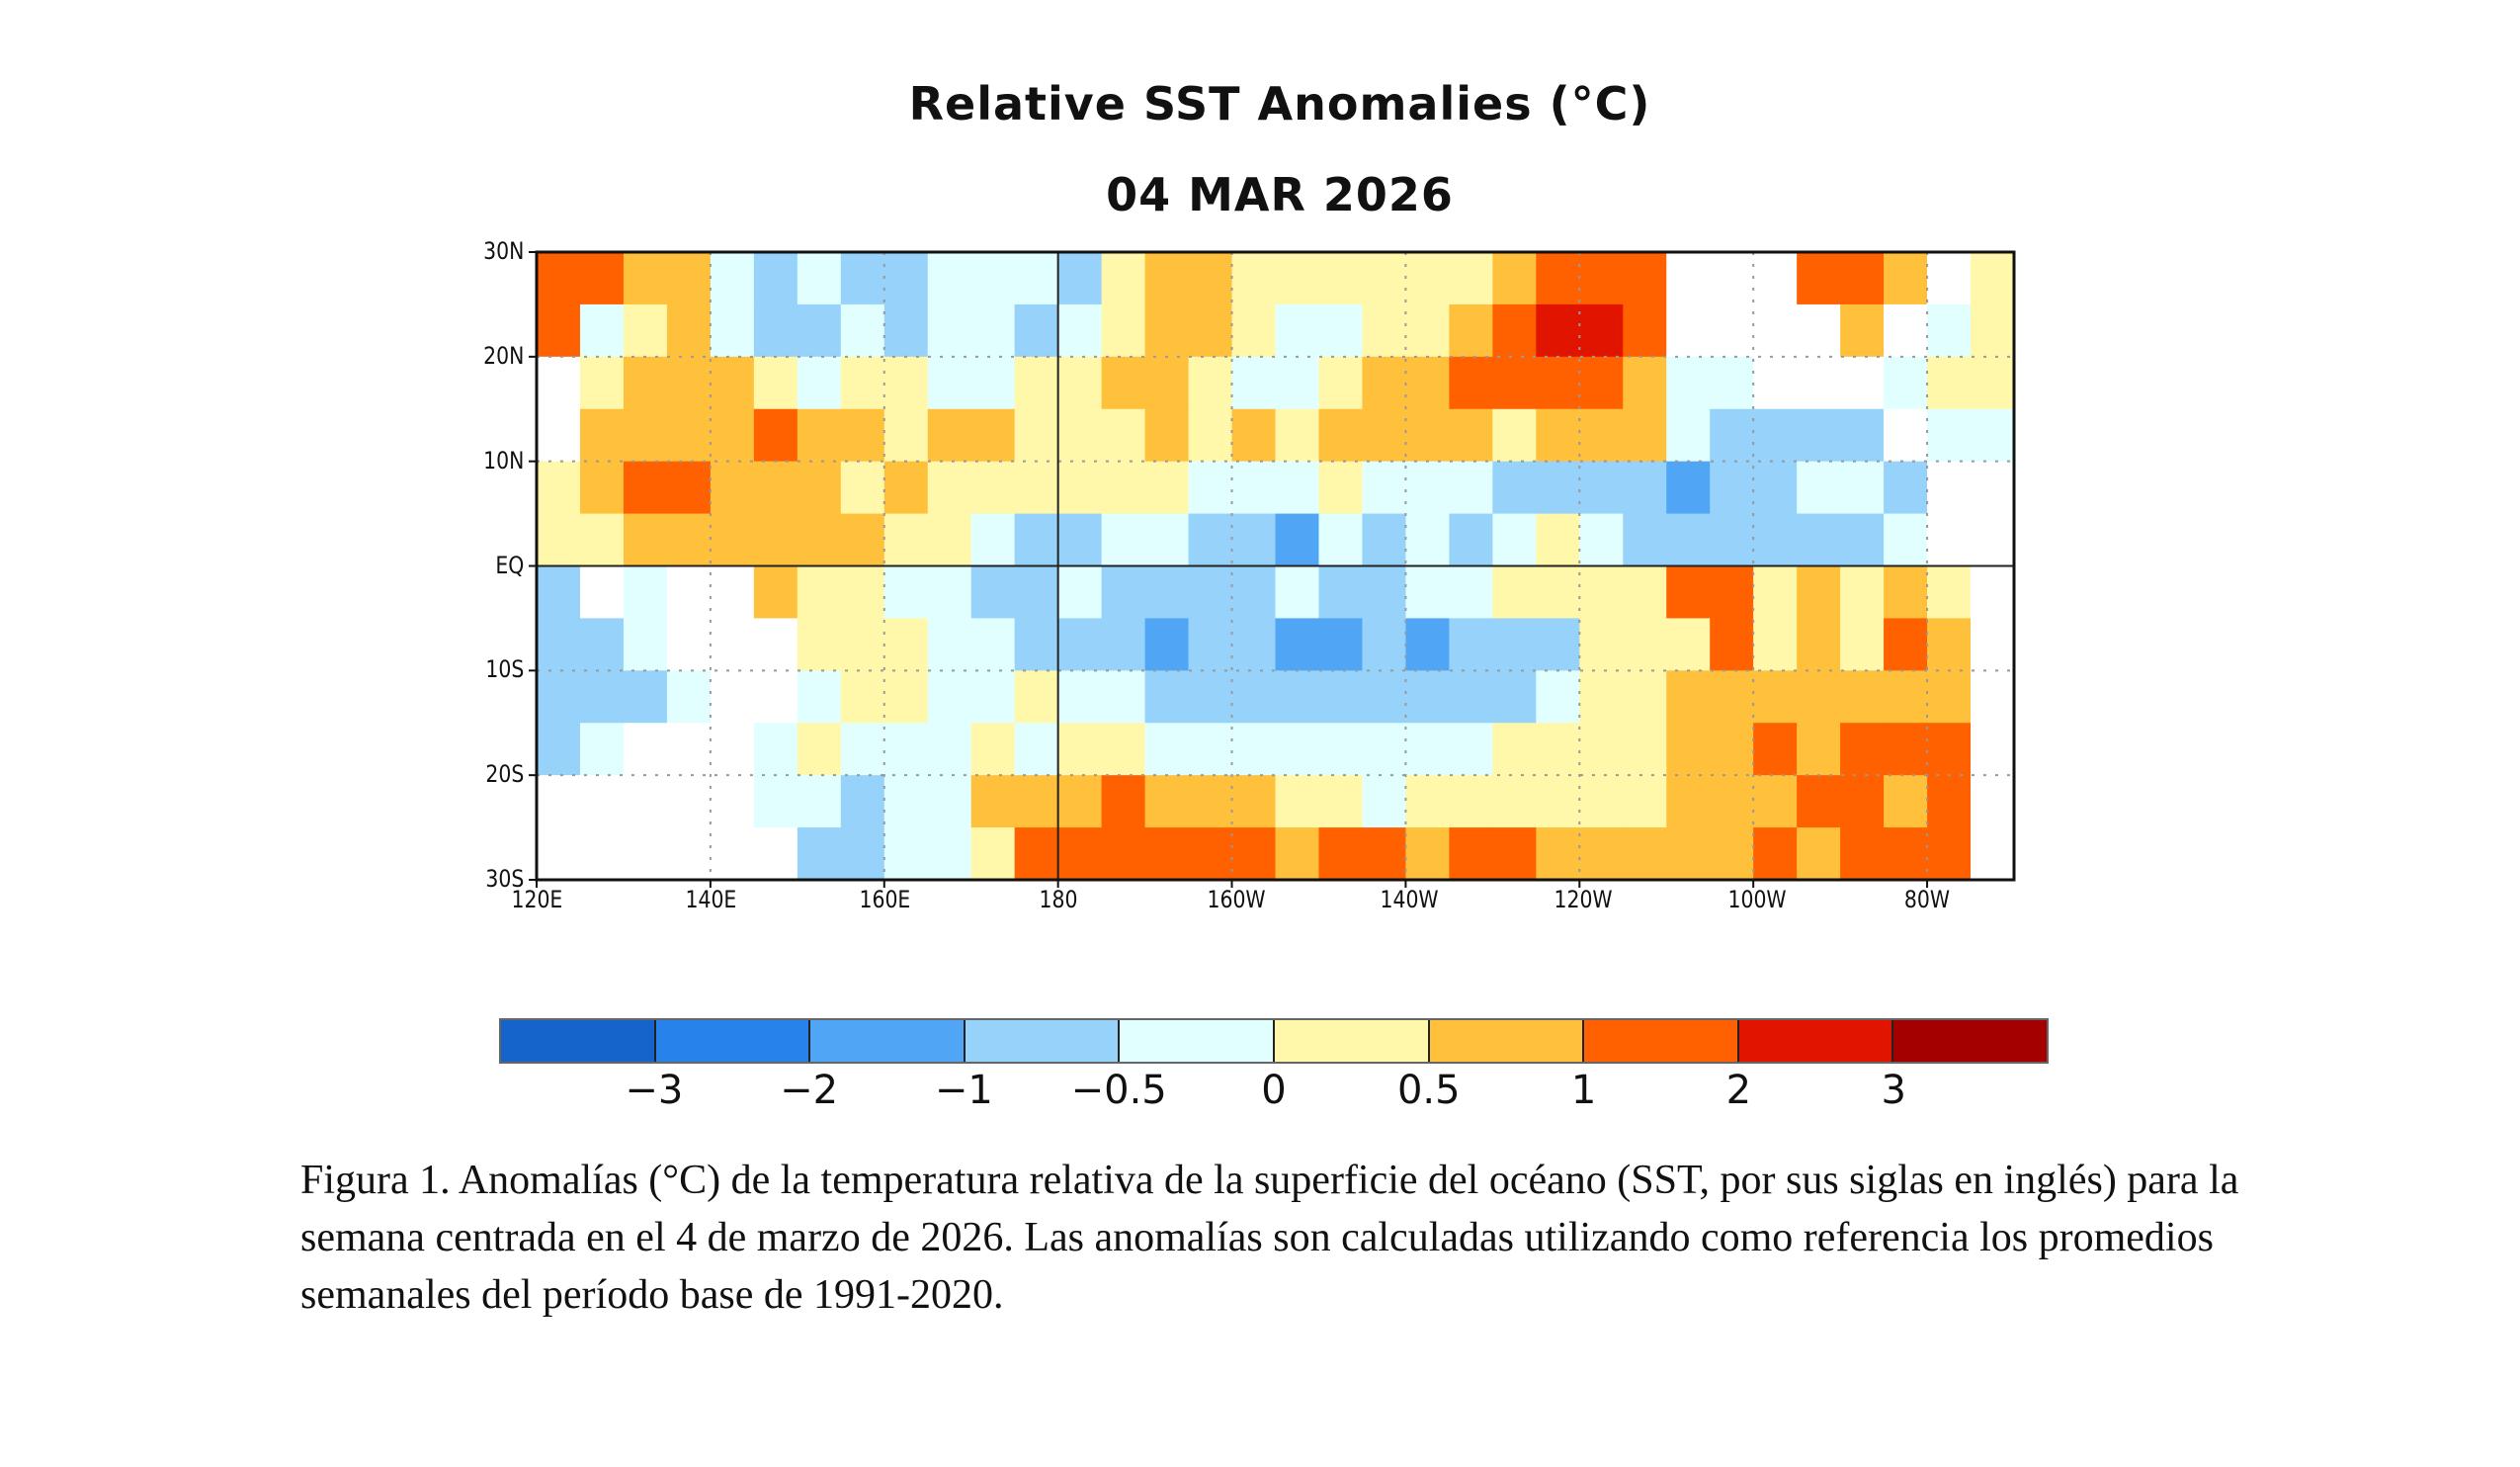 The height and width of the screenshot is (1467, 2520). What do you see at coordinates (505, 669) in the screenshot?
I see `lat-label: 10S` at bounding box center [505, 669].